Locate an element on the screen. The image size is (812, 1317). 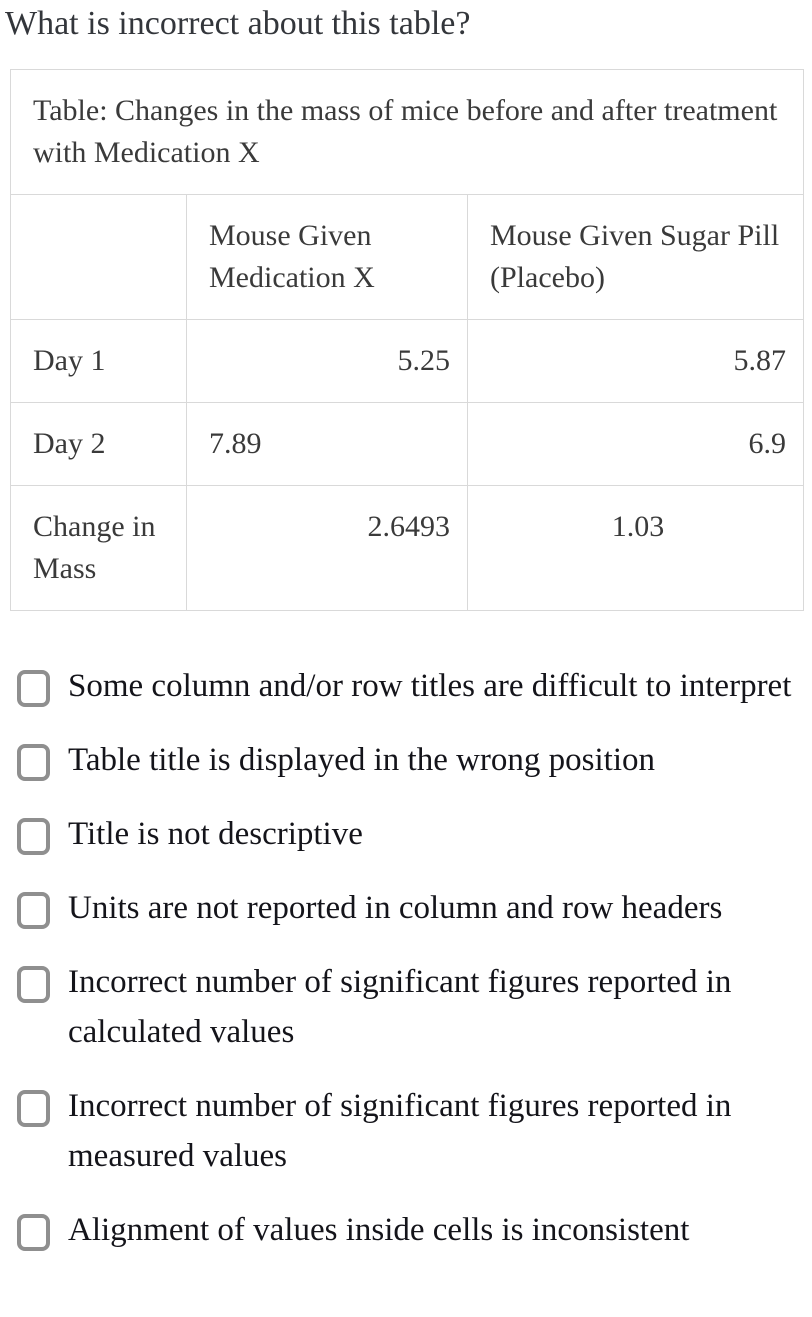
cell-day1-placebo: 5.87 is located at coordinates (635, 361).